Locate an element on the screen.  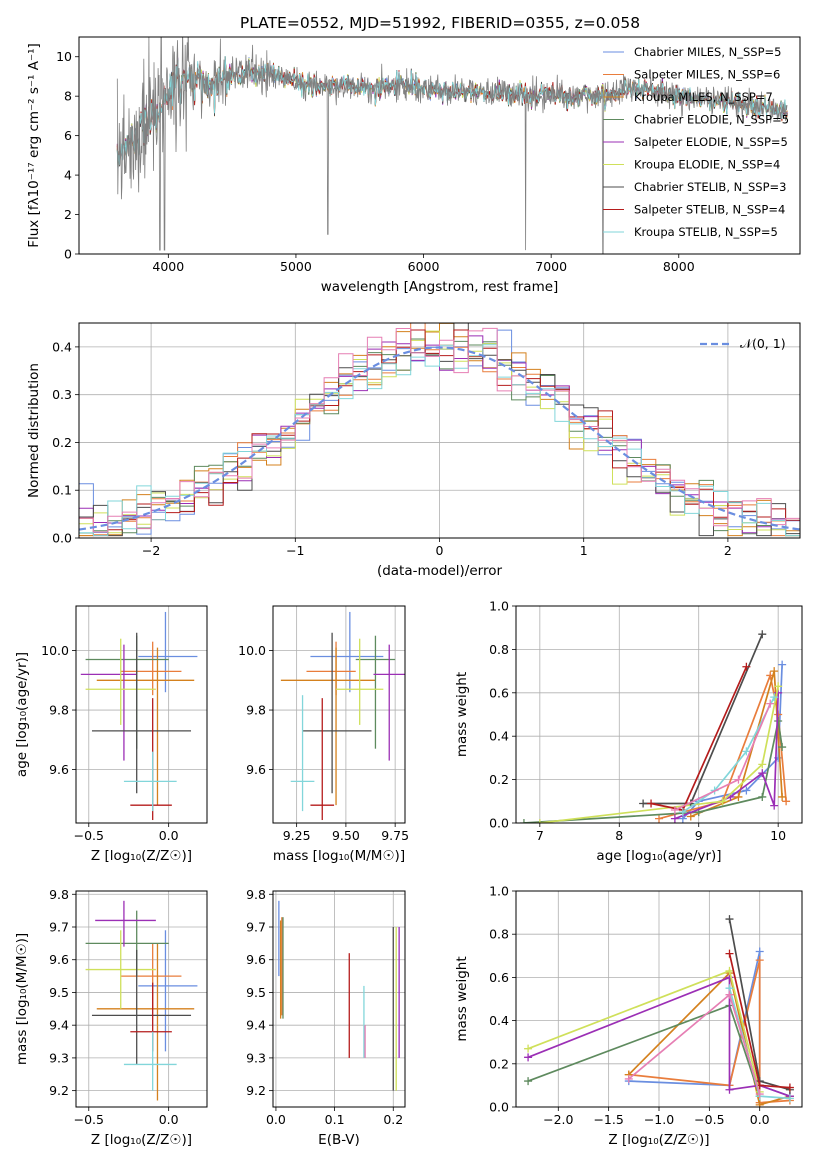
y-tick-label: 9.7 is located at coordinates (59, 927).